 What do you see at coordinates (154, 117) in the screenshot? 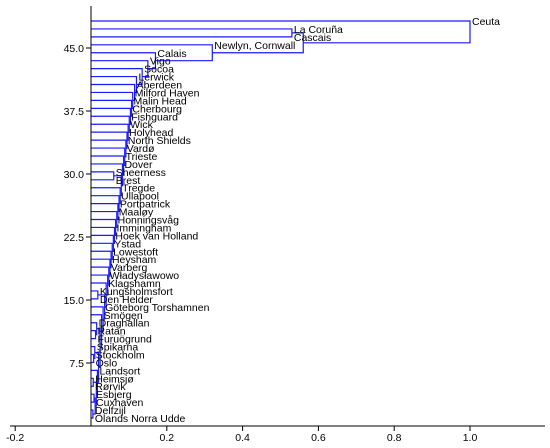
I see `leaf-label: Fishguard` at bounding box center [154, 117].